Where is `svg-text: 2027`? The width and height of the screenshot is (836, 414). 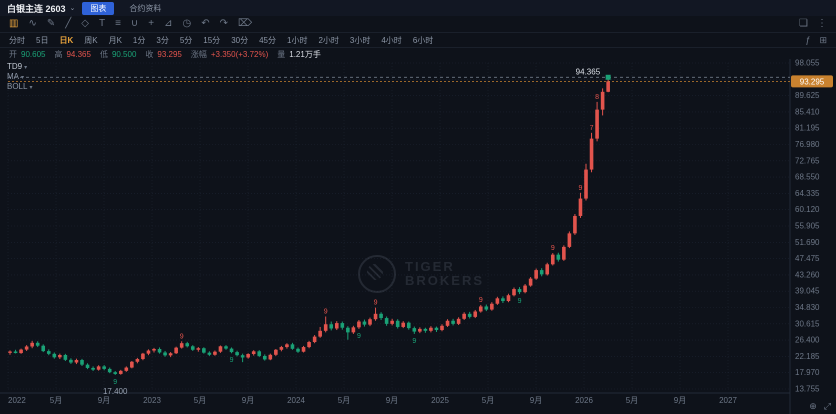 svg-text: 2027 is located at coordinates (728, 400).